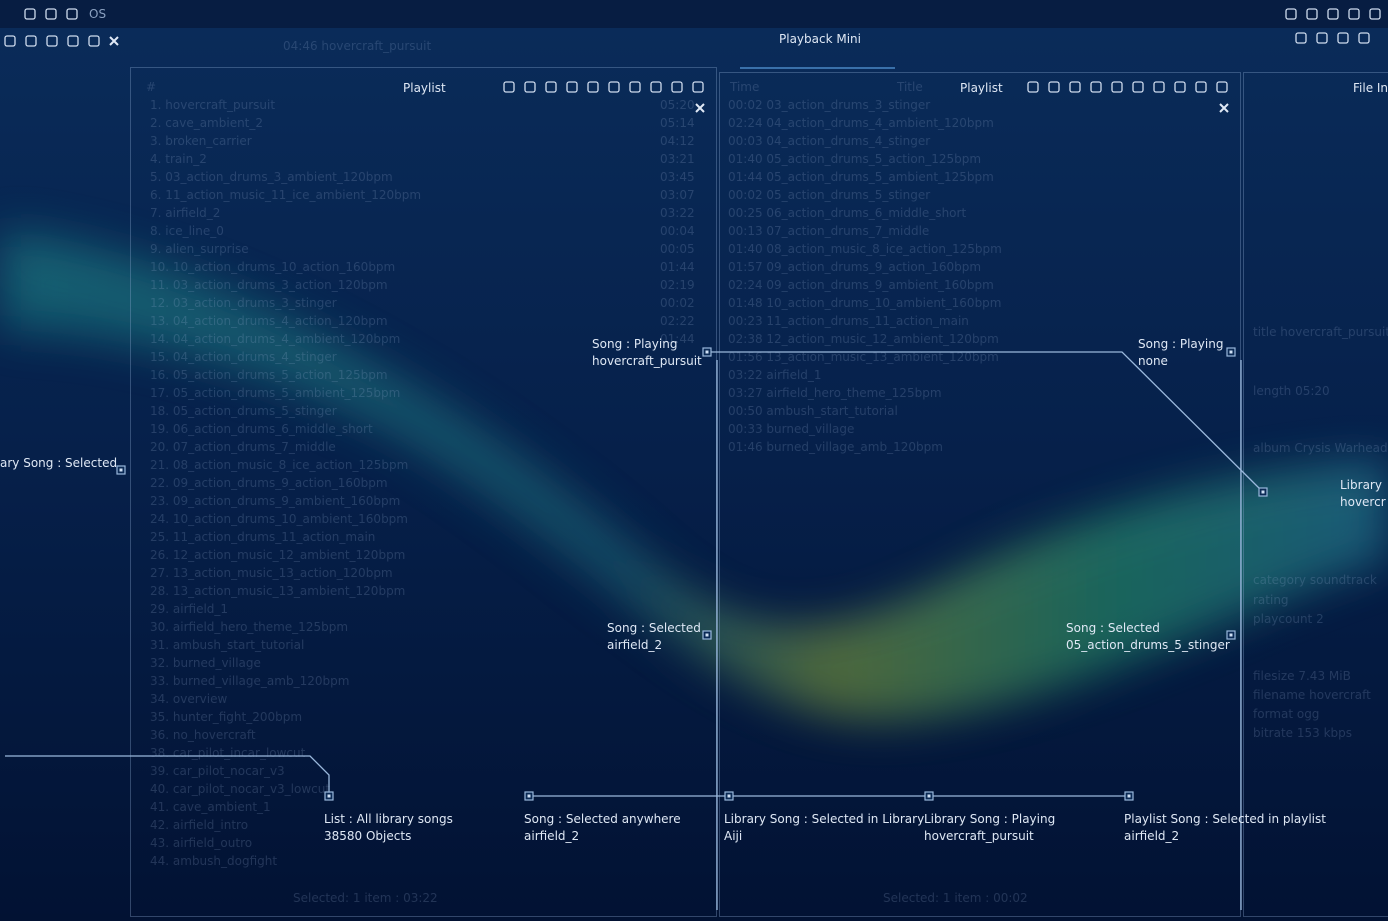 This screenshot has height=921, width=1388. Describe the element at coordinates (278, 555) in the screenshot. I see `playlist-item: 26. 12_action_music_12_ambient_120bpm` at that location.